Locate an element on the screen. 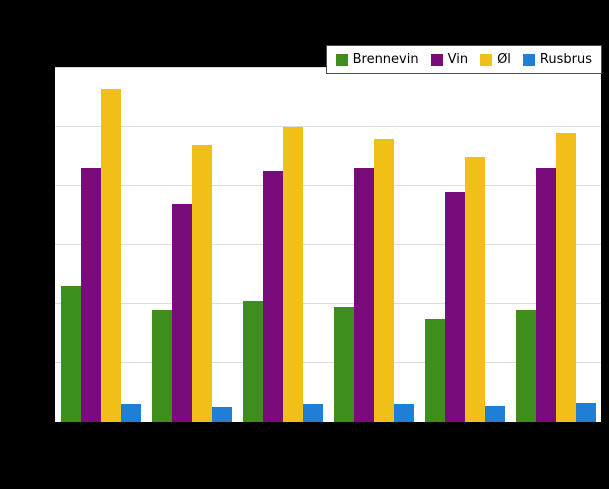 The image size is (609, 489). legend-label: Rusbrus is located at coordinates (565, 59).